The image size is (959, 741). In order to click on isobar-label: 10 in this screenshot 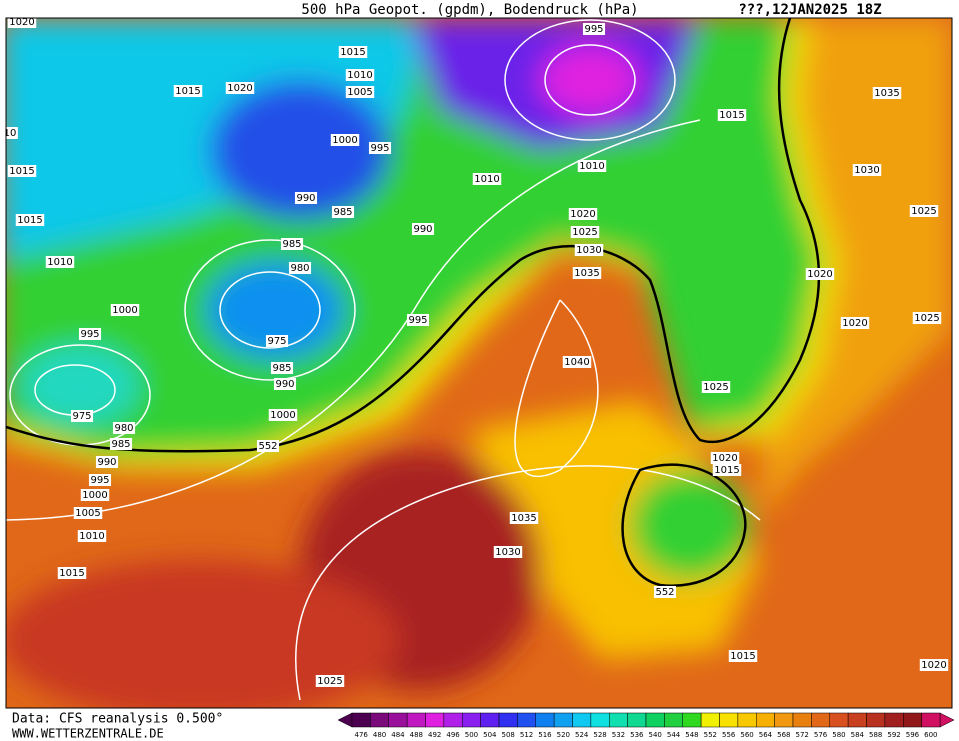, I will do `click(10, 133)`.